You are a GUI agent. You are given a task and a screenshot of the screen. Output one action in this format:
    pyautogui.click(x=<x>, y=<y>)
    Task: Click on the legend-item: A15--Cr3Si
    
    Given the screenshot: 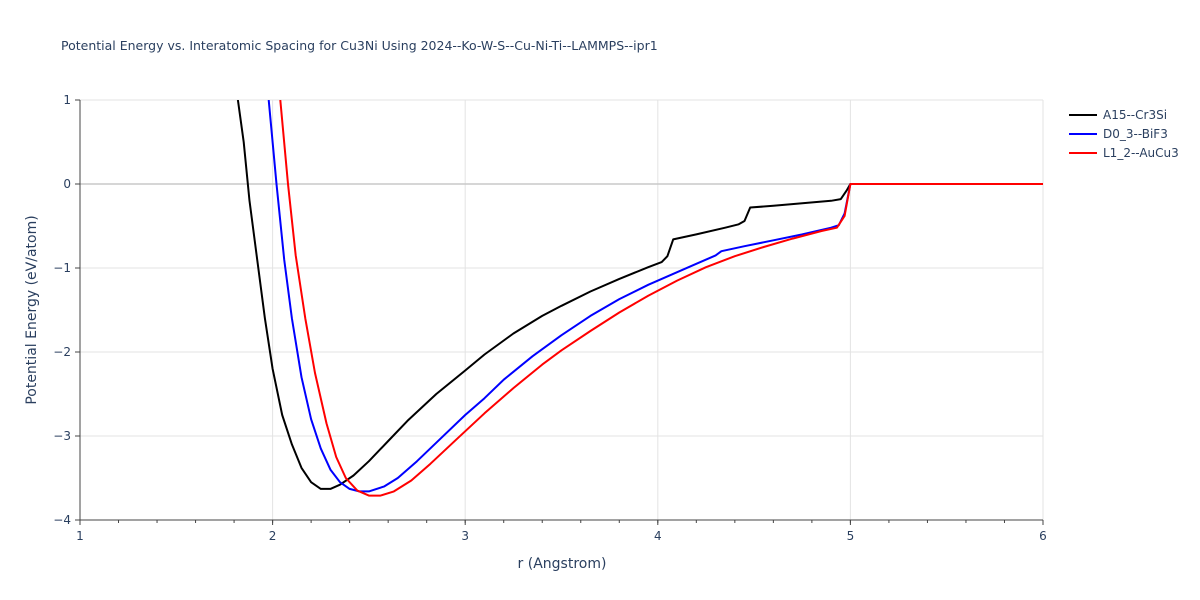 What is the action you would take?
    pyautogui.click(x=1118, y=115)
    